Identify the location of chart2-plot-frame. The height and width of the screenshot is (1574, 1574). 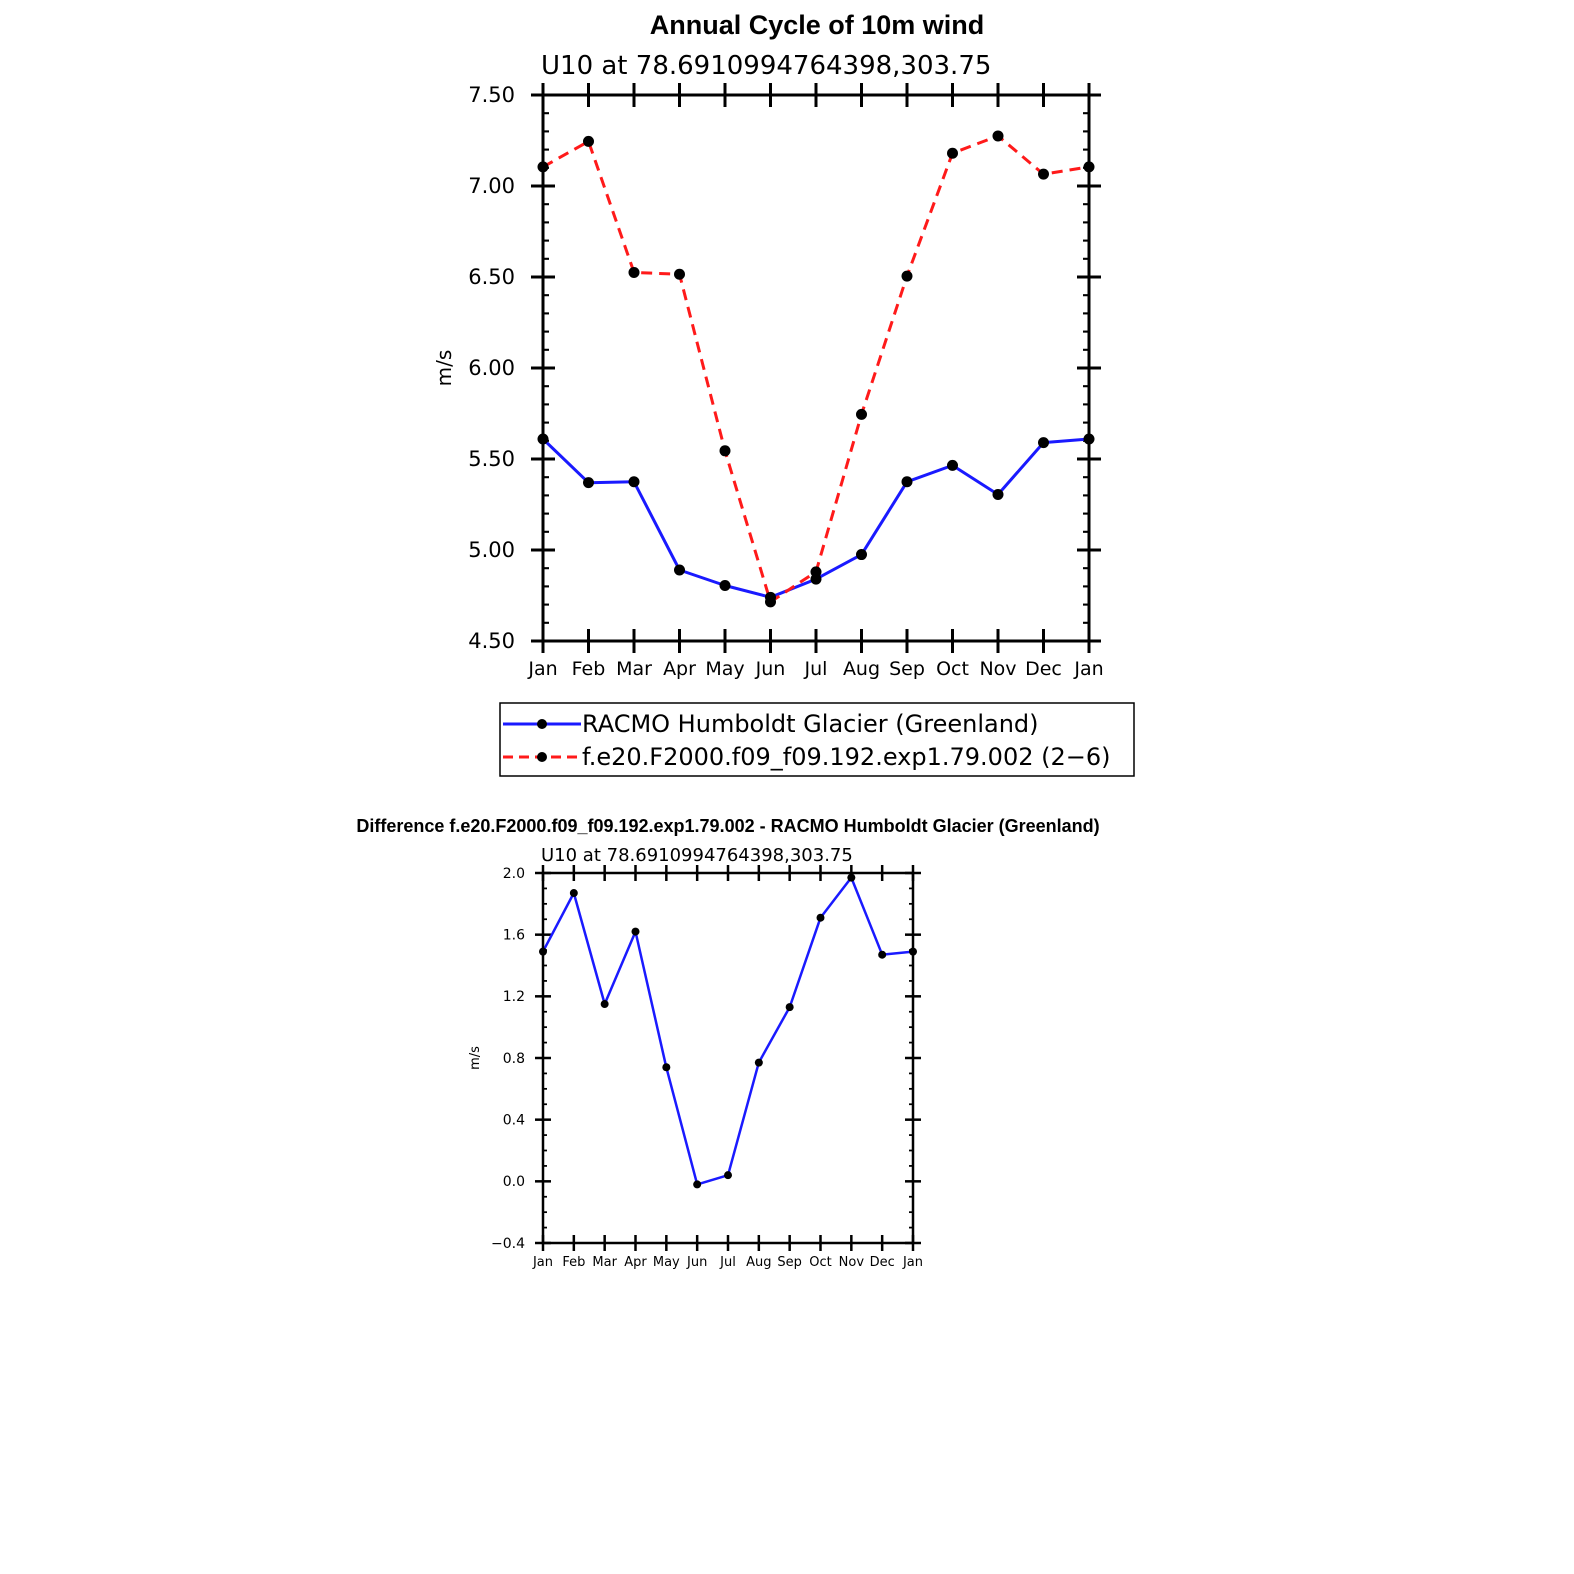
(728, 1058).